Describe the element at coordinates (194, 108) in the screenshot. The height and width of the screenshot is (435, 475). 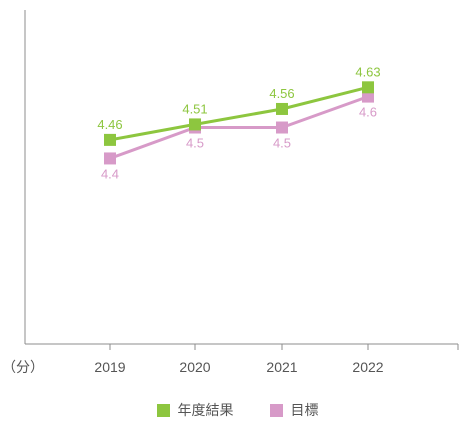
I see `data-label: 4.51` at that location.